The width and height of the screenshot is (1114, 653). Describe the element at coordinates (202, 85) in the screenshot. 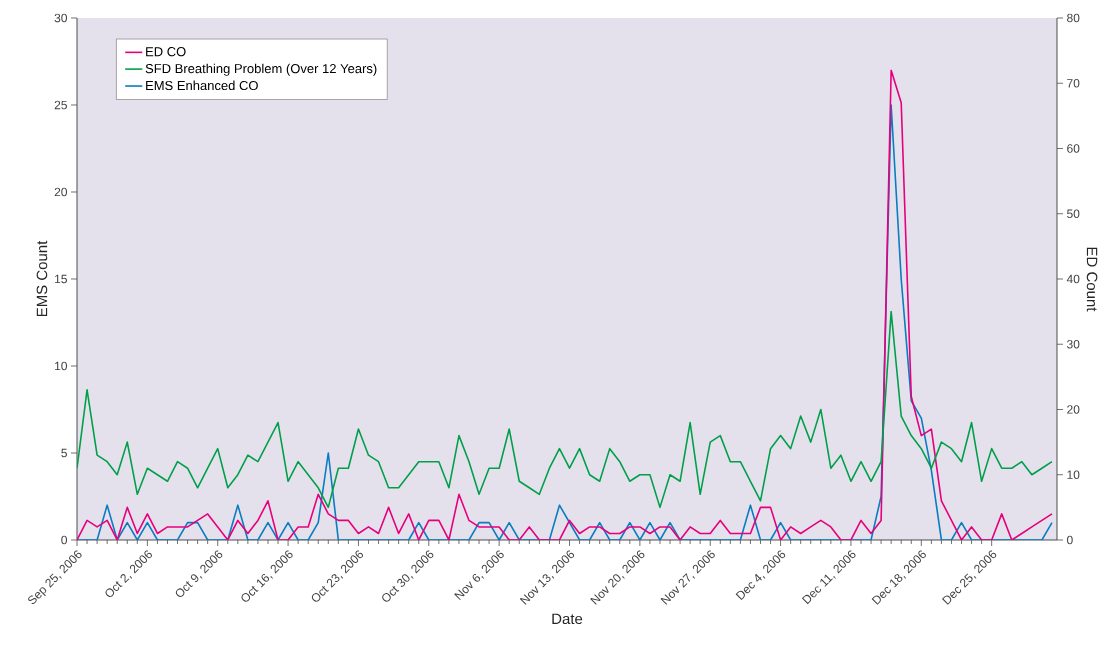

I see `legend-label: EMS Enhanced CO` at that location.